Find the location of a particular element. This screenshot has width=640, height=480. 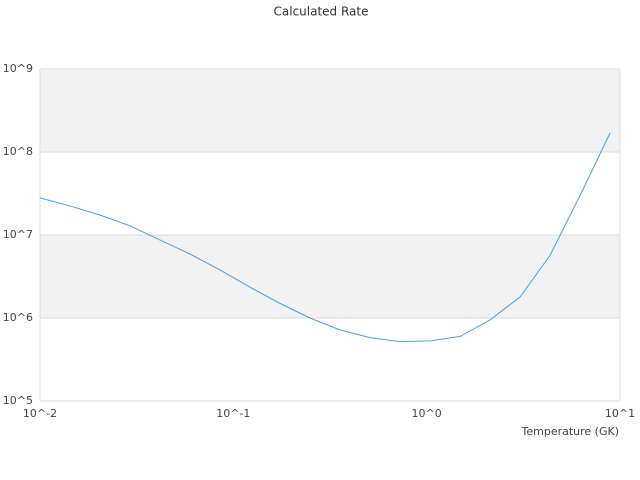

y-tick-label: 10^9 is located at coordinates (18, 68).